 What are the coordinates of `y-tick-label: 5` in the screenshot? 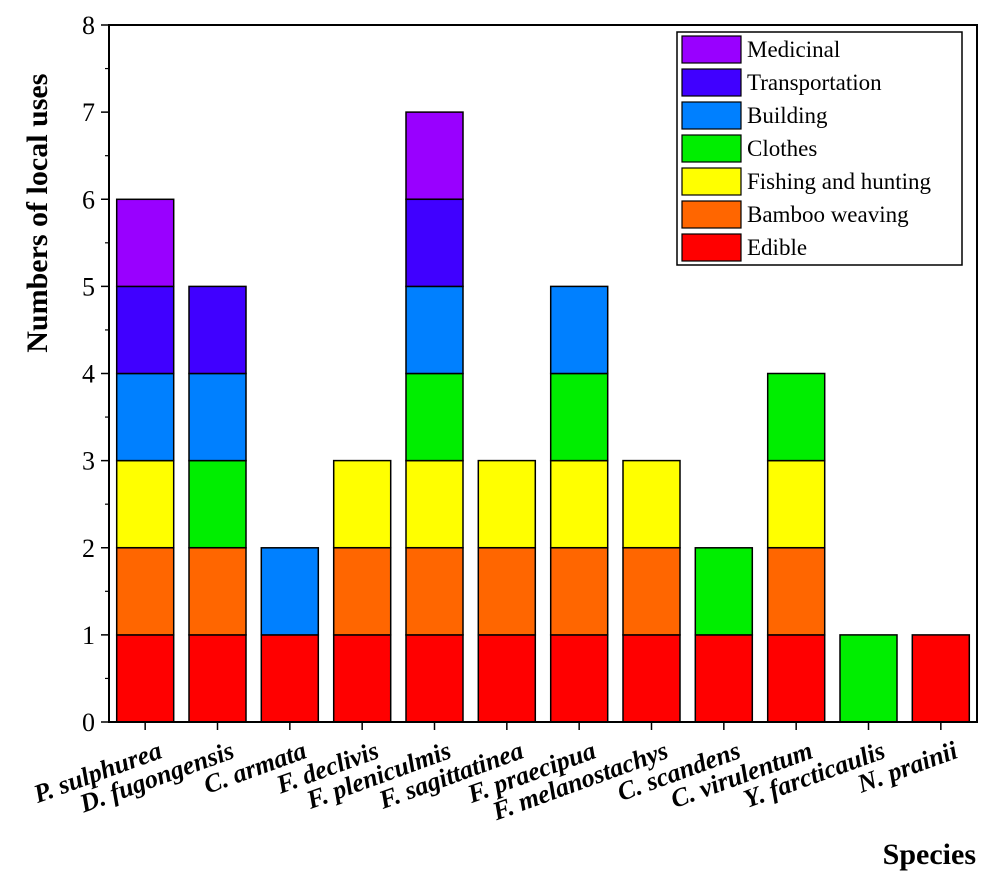 It's located at (88, 286).